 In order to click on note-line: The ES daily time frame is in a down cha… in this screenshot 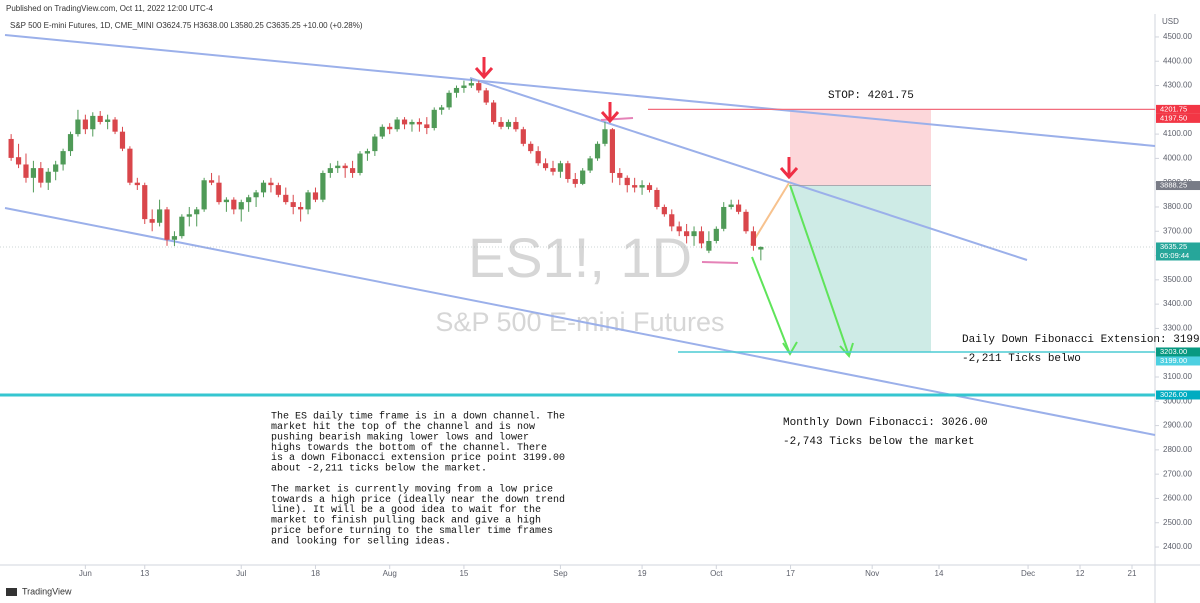, I will do `click(418, 417)`.